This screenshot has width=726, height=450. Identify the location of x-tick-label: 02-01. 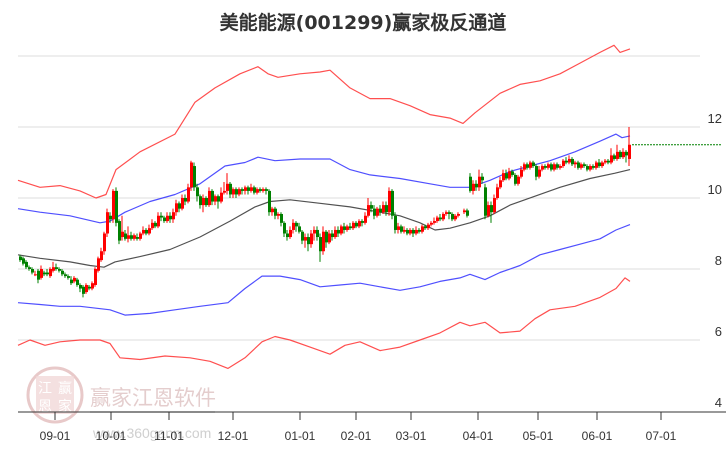
(356, 436).